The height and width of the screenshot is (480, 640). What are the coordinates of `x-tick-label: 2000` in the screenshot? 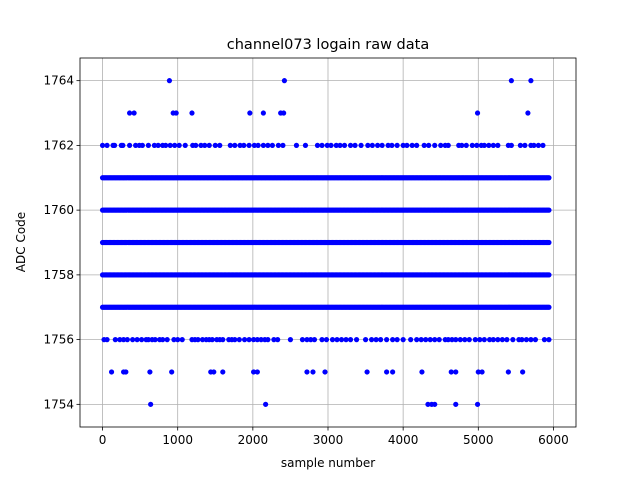 It's located at (253, 440).